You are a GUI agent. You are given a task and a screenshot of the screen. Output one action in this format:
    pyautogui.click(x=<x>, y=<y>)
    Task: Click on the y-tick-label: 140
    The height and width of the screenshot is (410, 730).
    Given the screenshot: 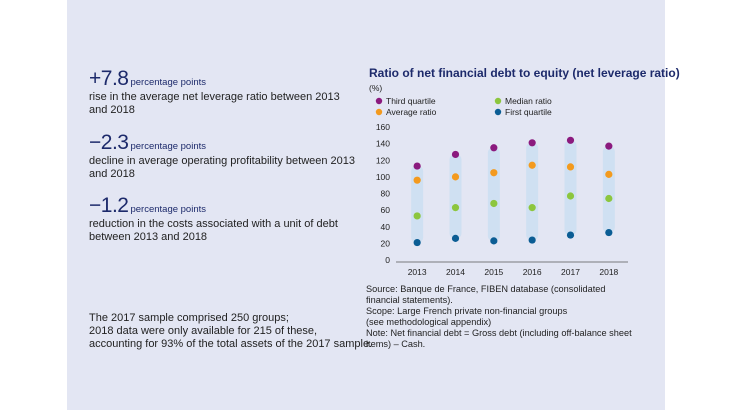 What is the action you would take?
    pyautogui.click(x=383, y=144)
    